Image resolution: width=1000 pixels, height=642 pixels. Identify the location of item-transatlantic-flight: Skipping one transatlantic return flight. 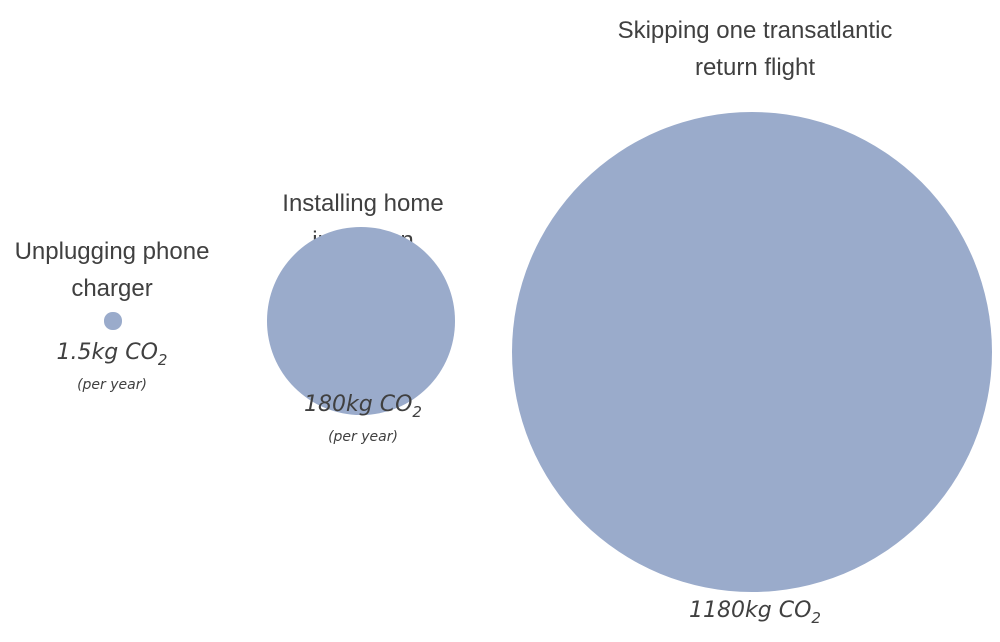
(755, 49).